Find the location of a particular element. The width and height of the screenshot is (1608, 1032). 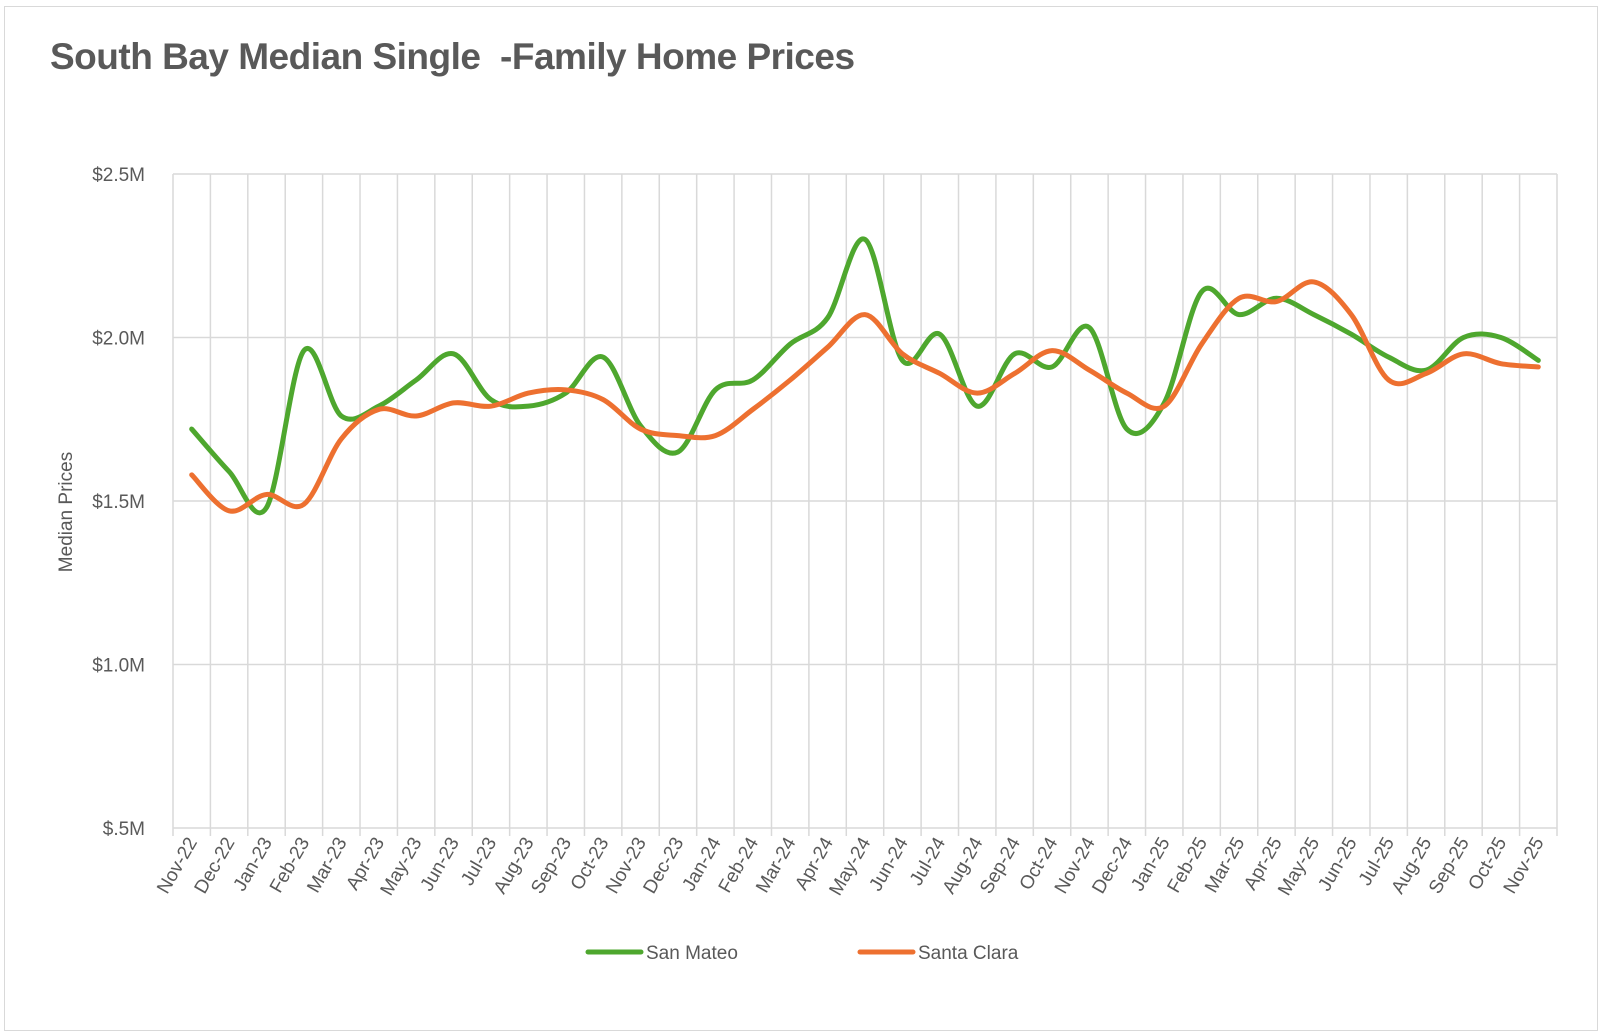

legend-label: Santa Clara is located at coordinates (968, 953).